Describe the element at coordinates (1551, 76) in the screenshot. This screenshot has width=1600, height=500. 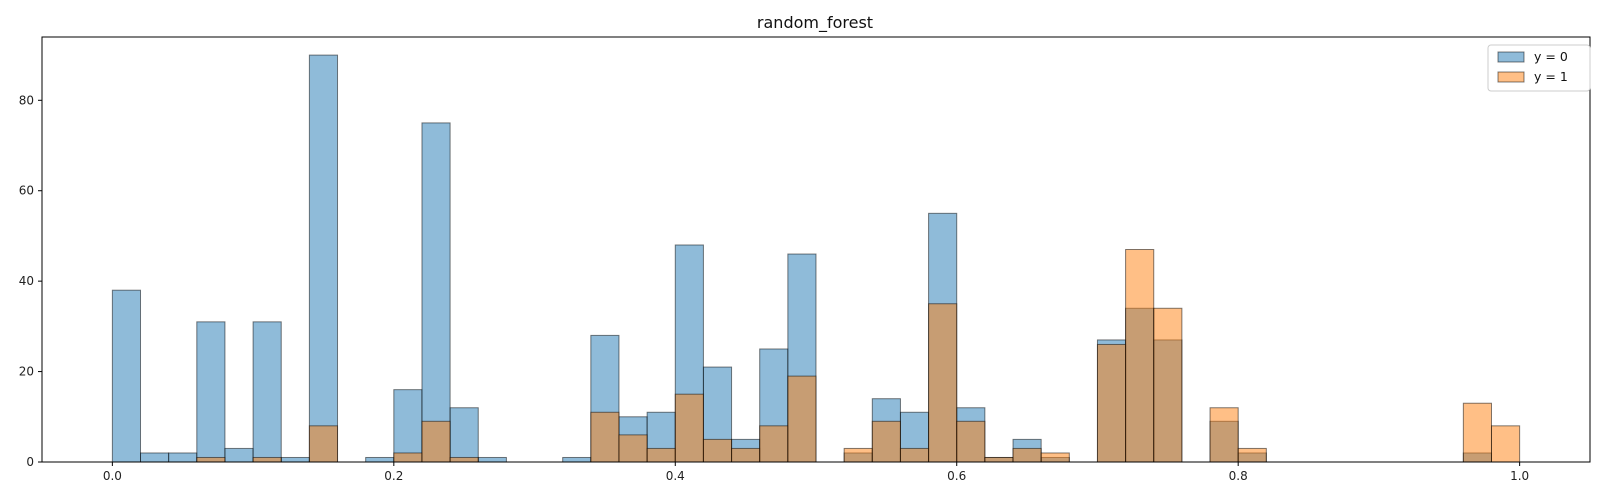
I see `legend-label-y1: y = 1` at that location.